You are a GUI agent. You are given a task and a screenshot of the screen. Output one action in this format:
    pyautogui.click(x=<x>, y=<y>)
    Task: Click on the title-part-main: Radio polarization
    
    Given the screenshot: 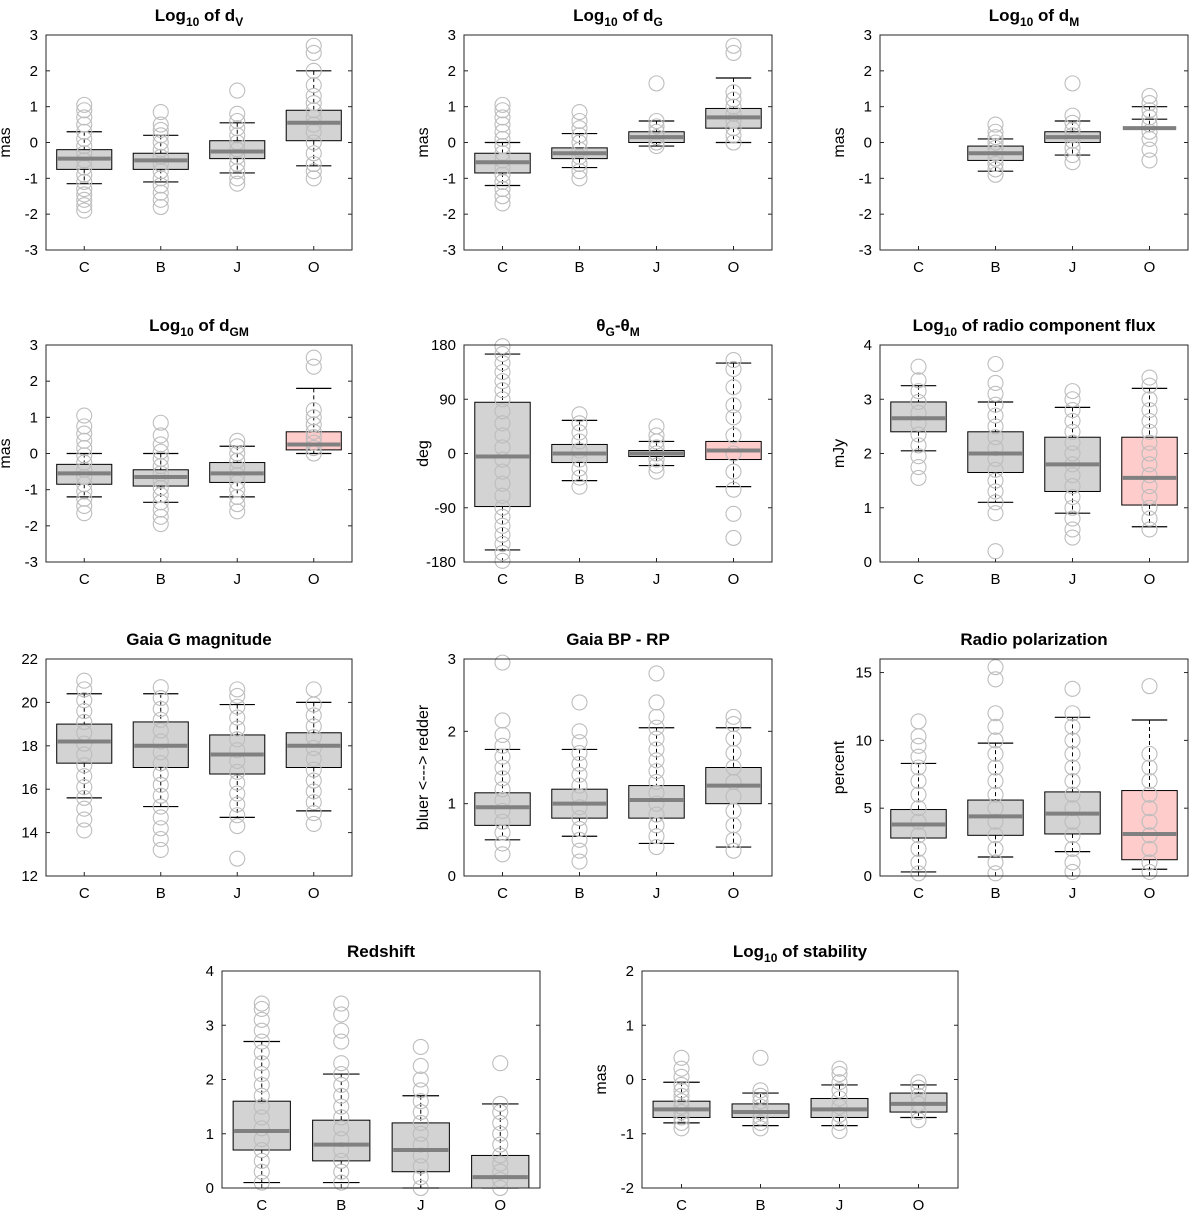 What is the action you would take?
    pyautogui.click(x=1033, y=639)
    